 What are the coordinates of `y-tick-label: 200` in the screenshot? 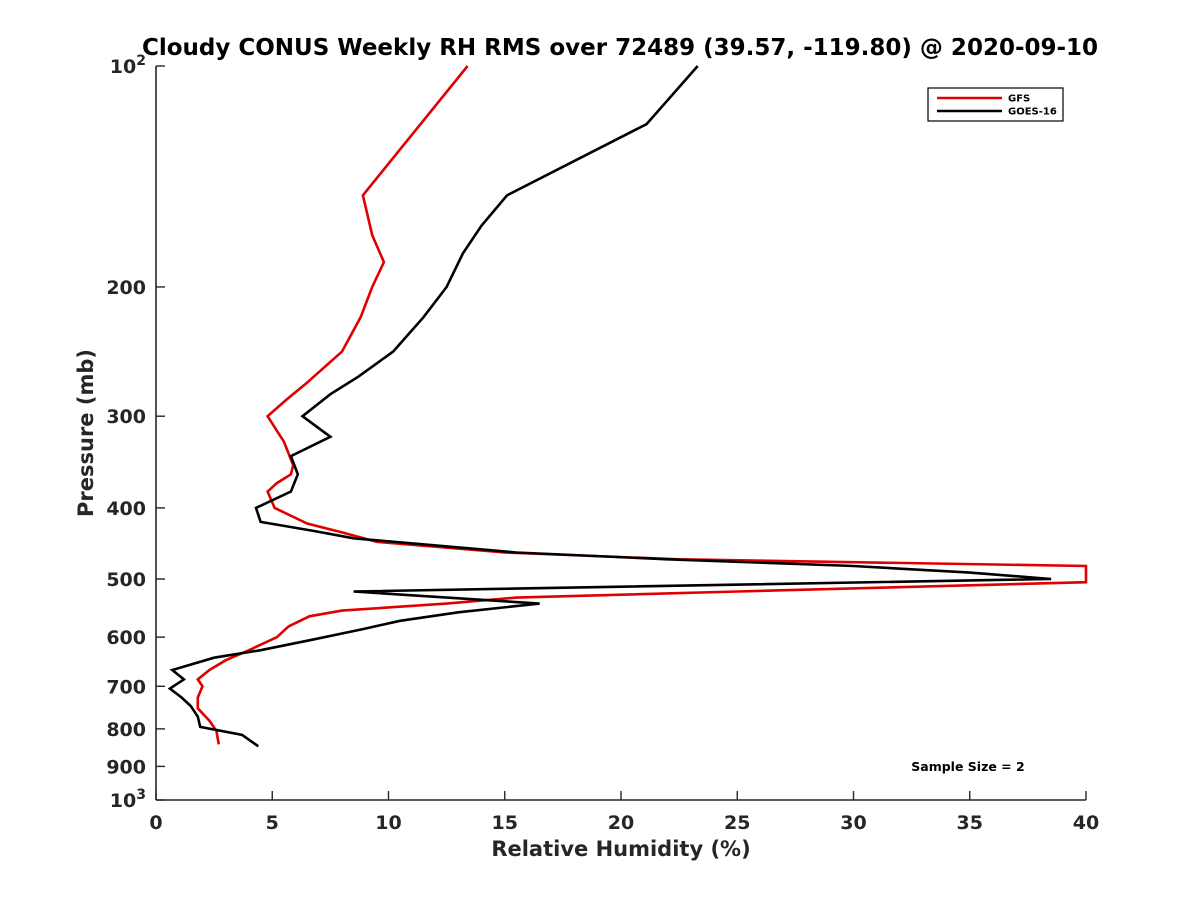 It's located at (126, 288).